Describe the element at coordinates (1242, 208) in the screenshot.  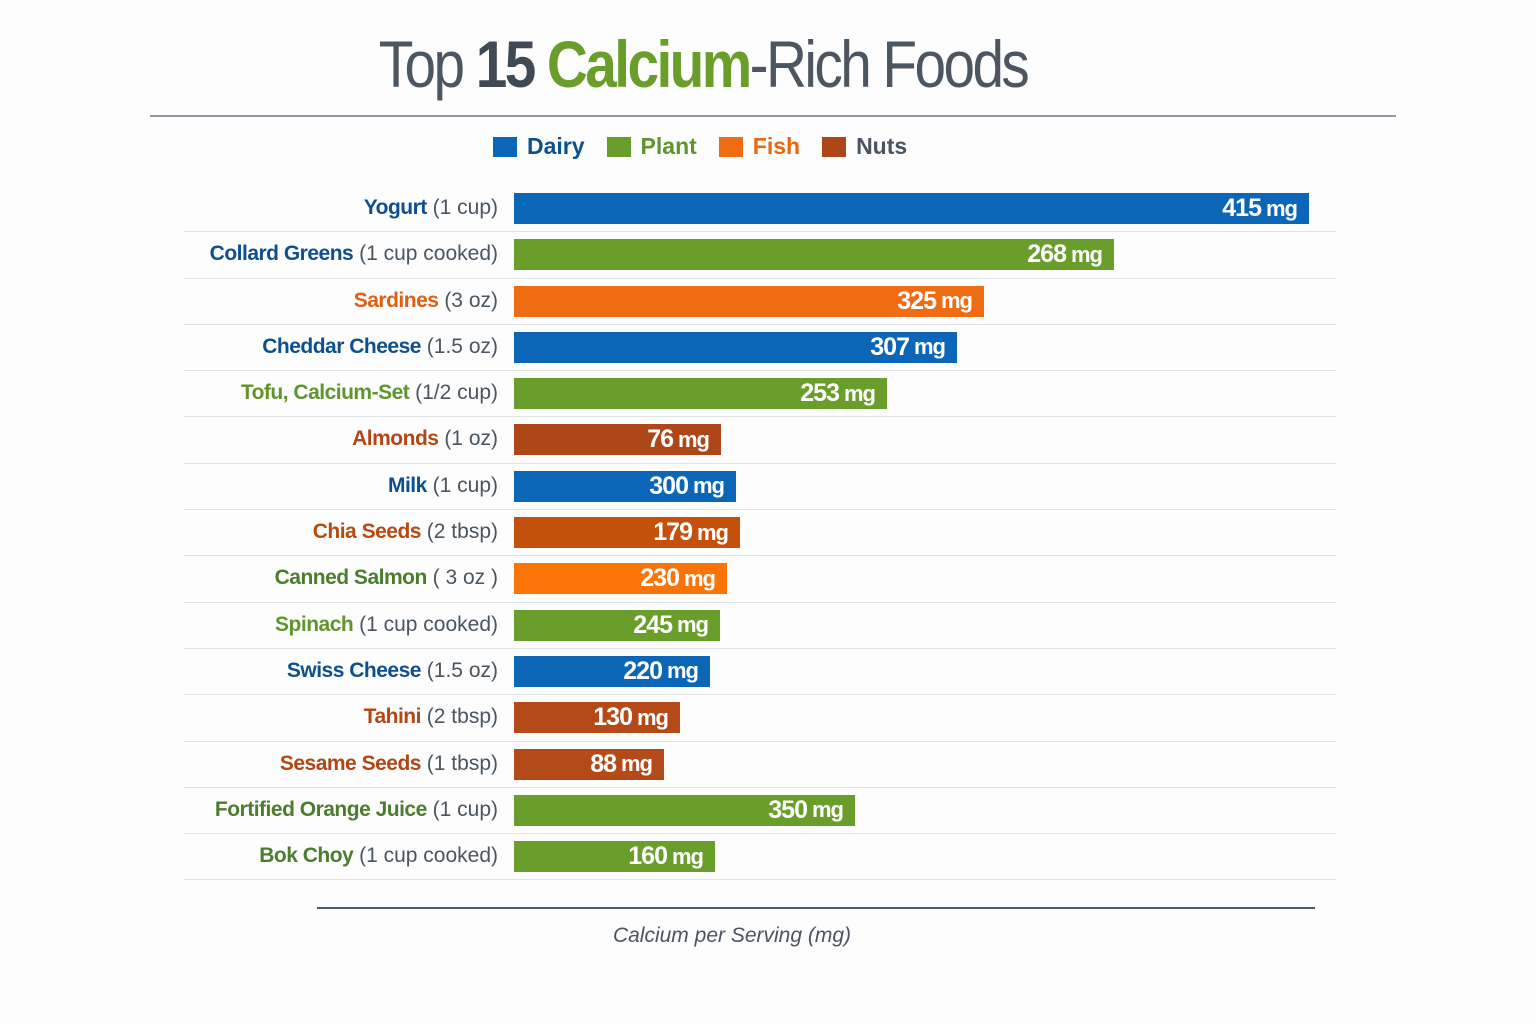
I see `bar-value: 415` at that location.